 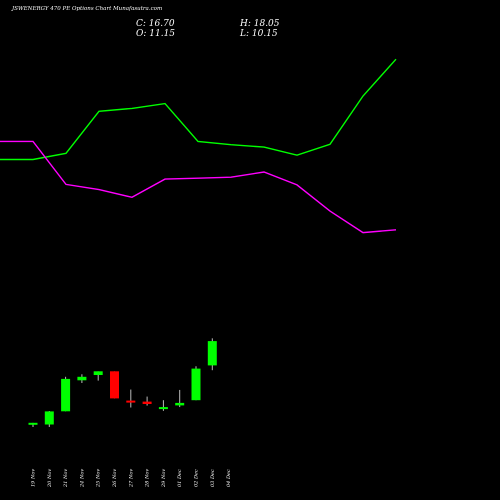 What do you see at coordinates (197, 478) in the screenshot?
I see `x-tick-label: 02 Dec` at bounding box center [197, 478].